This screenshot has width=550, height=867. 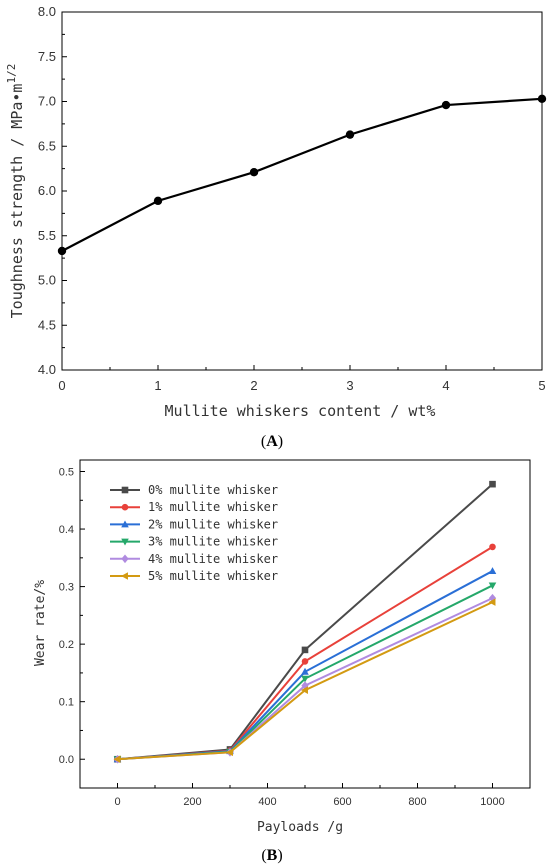 What do you see at coordinates (213, 524) in the screenshot?
I see `legend-label: 2% mullite whisker` at bounding box center [213, 524].